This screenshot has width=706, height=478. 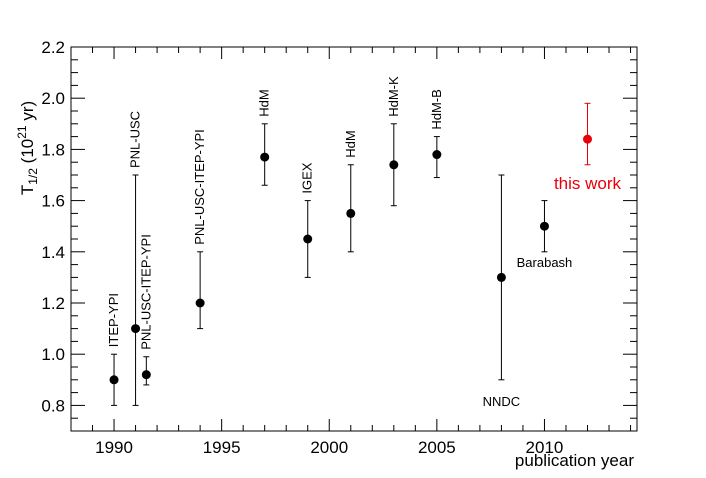 I want to click on point-label: ITEP-YPI, so click(x=113, y=320).